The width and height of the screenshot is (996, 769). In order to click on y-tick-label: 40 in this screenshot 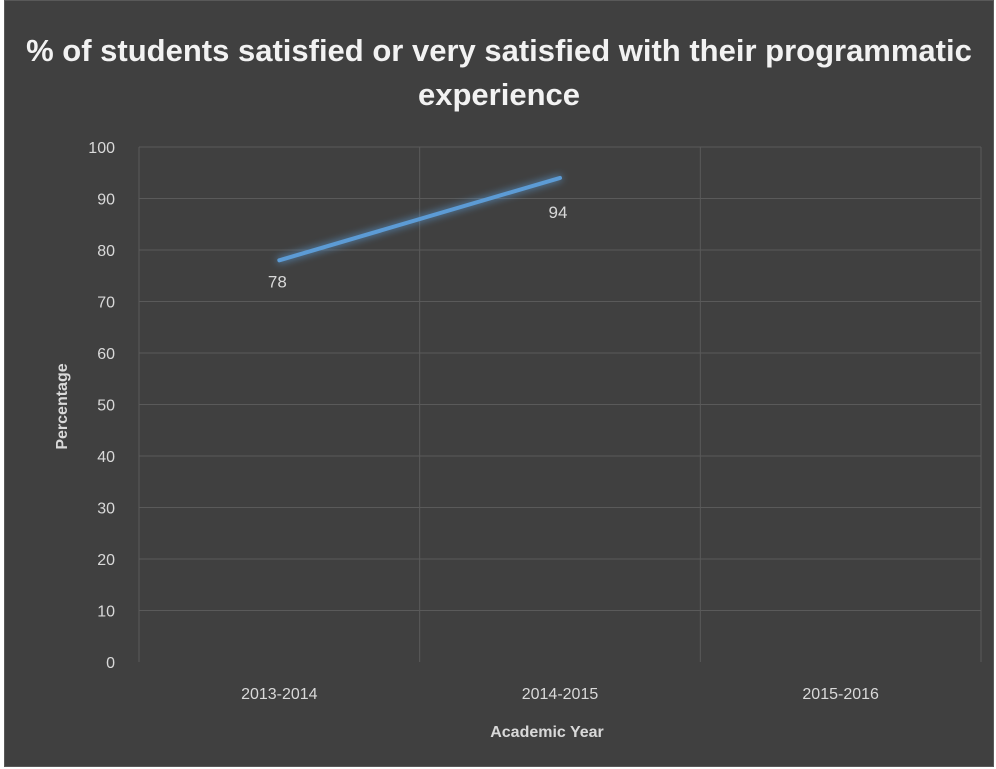, I will do `click(106, 457)`.